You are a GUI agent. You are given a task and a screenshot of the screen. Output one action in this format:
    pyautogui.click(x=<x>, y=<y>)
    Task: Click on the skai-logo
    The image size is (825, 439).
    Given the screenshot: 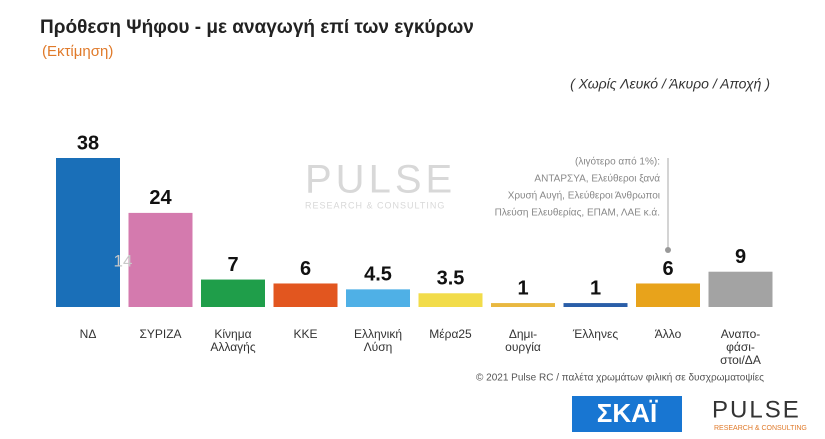 What is the action you would take?
    pyautogui.click(x=627, y=414)
    